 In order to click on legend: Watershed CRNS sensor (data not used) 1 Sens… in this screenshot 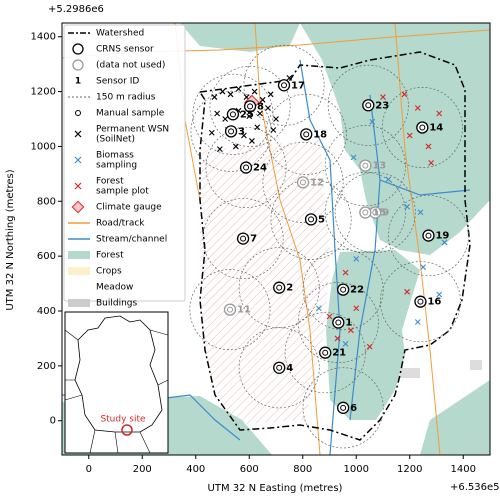, I will do `click(124, 174)`.